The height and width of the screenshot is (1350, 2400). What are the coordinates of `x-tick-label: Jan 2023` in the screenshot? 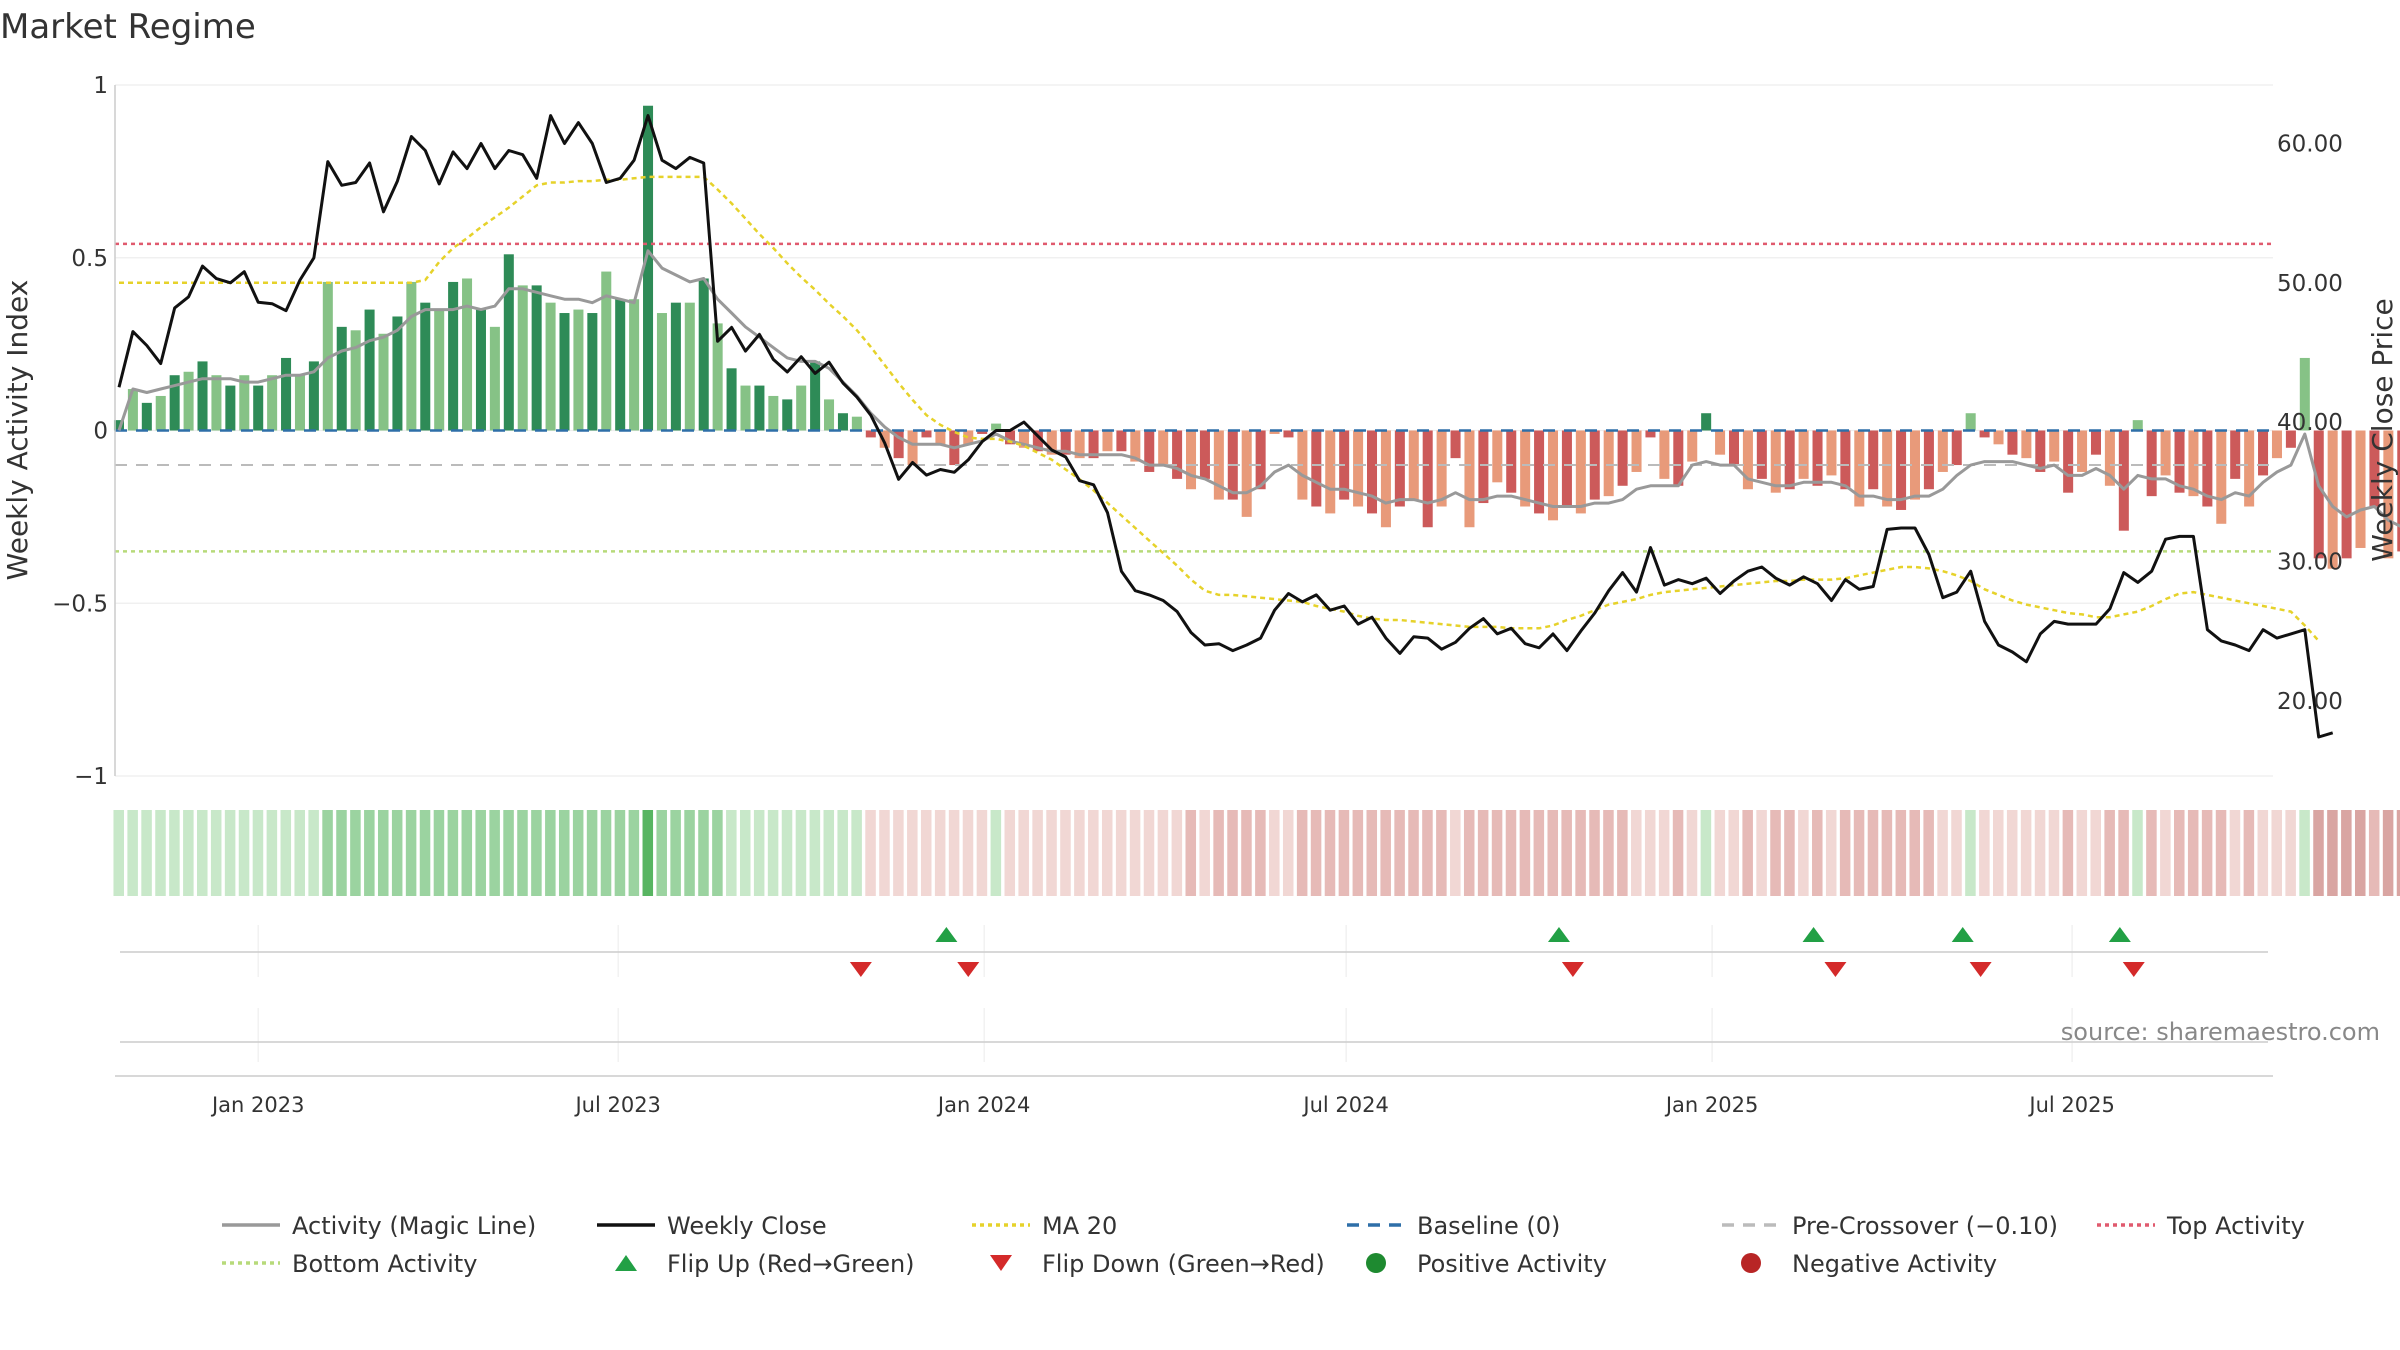 It's located at (257, 1105).